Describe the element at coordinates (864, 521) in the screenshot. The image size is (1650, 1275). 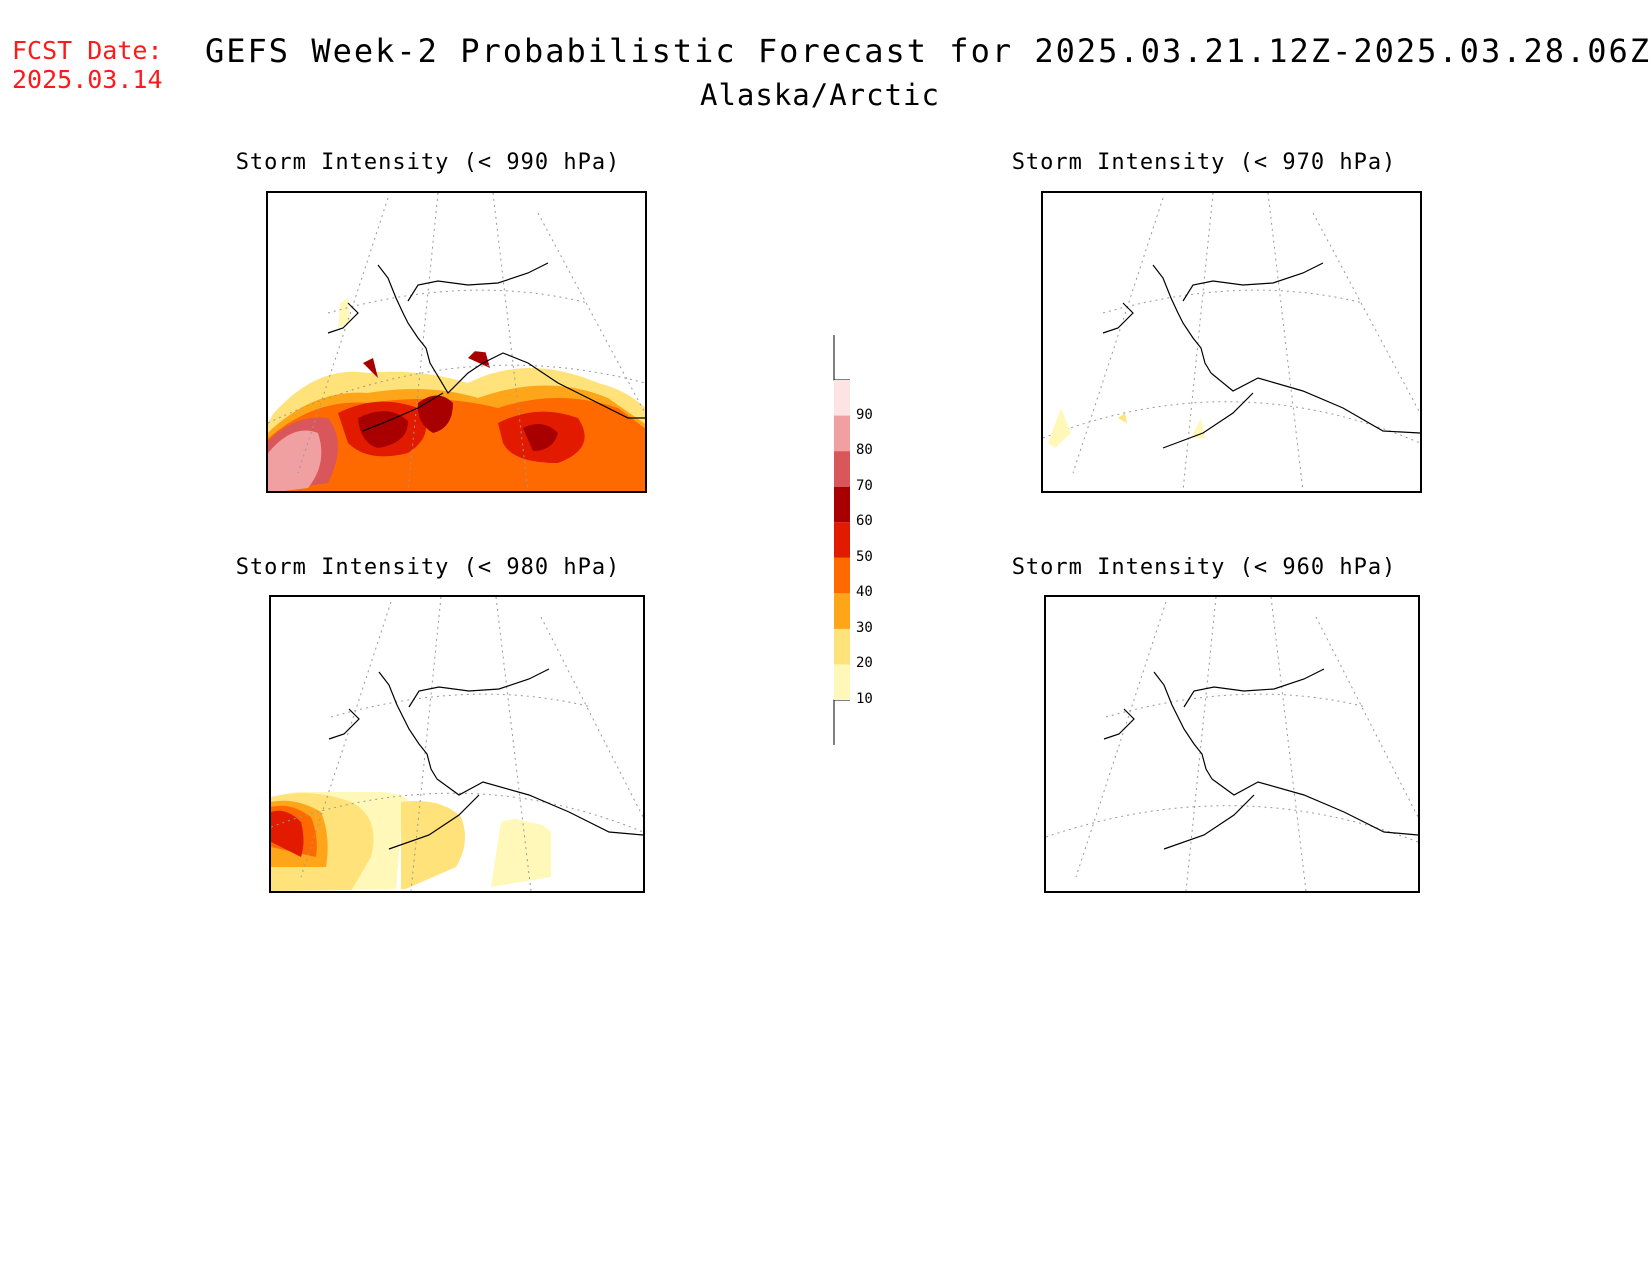
I see `colorbar-label-60: 60` at that location.